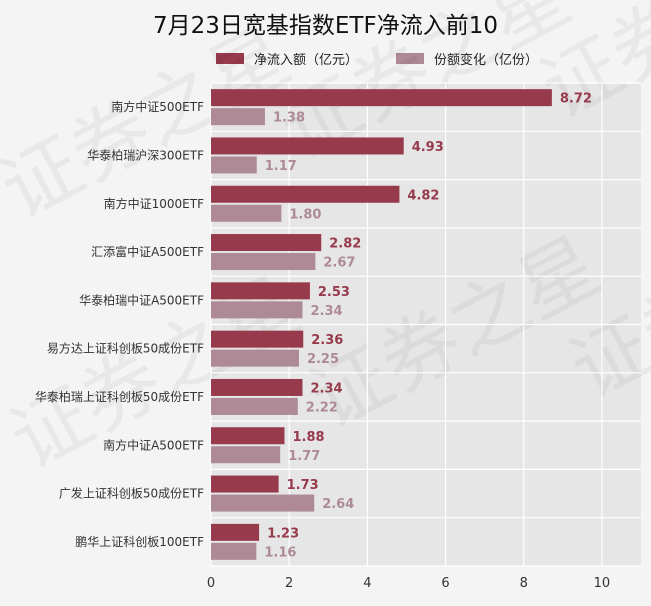 The height and width of the screenshot is (606, 651). Describe the element at coordinates (602, 583) in the screenshot. I see `x-tick-label: 10` at that location.